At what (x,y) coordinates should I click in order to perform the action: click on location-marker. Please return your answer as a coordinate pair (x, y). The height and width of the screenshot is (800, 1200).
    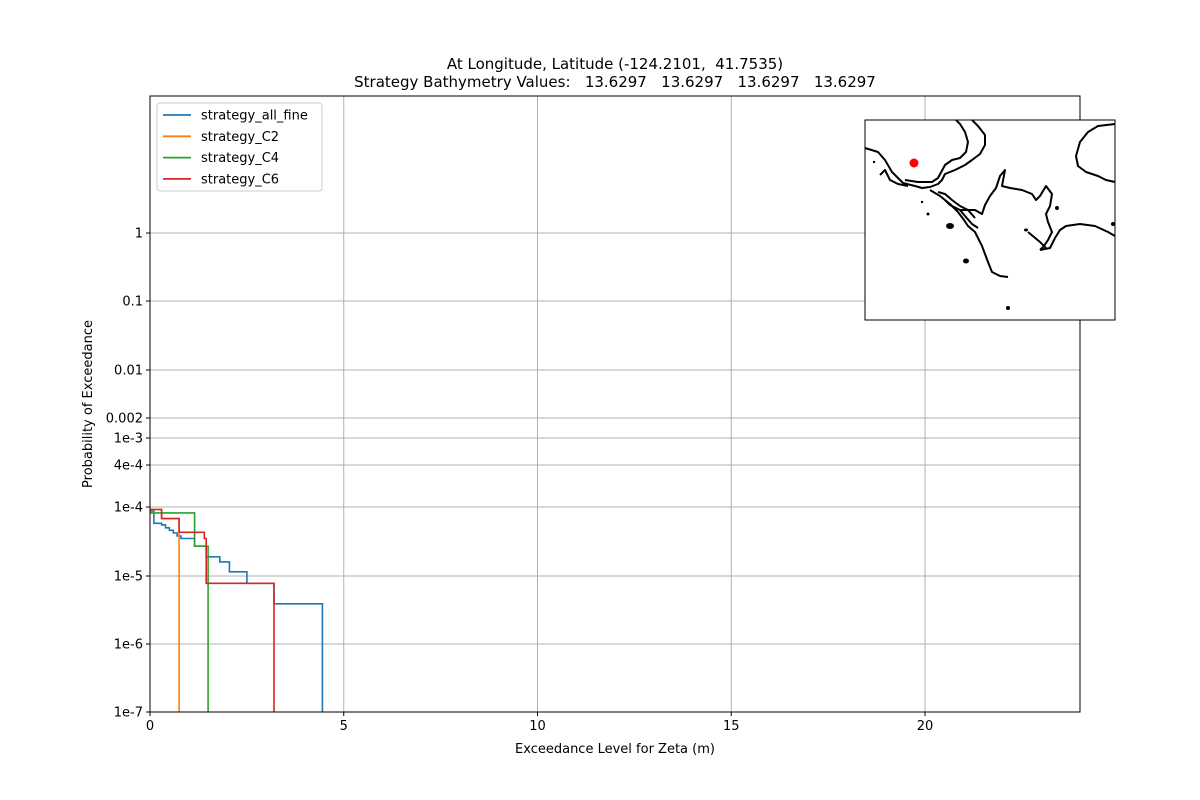
    Looking at the image, I should click on (914, 163).